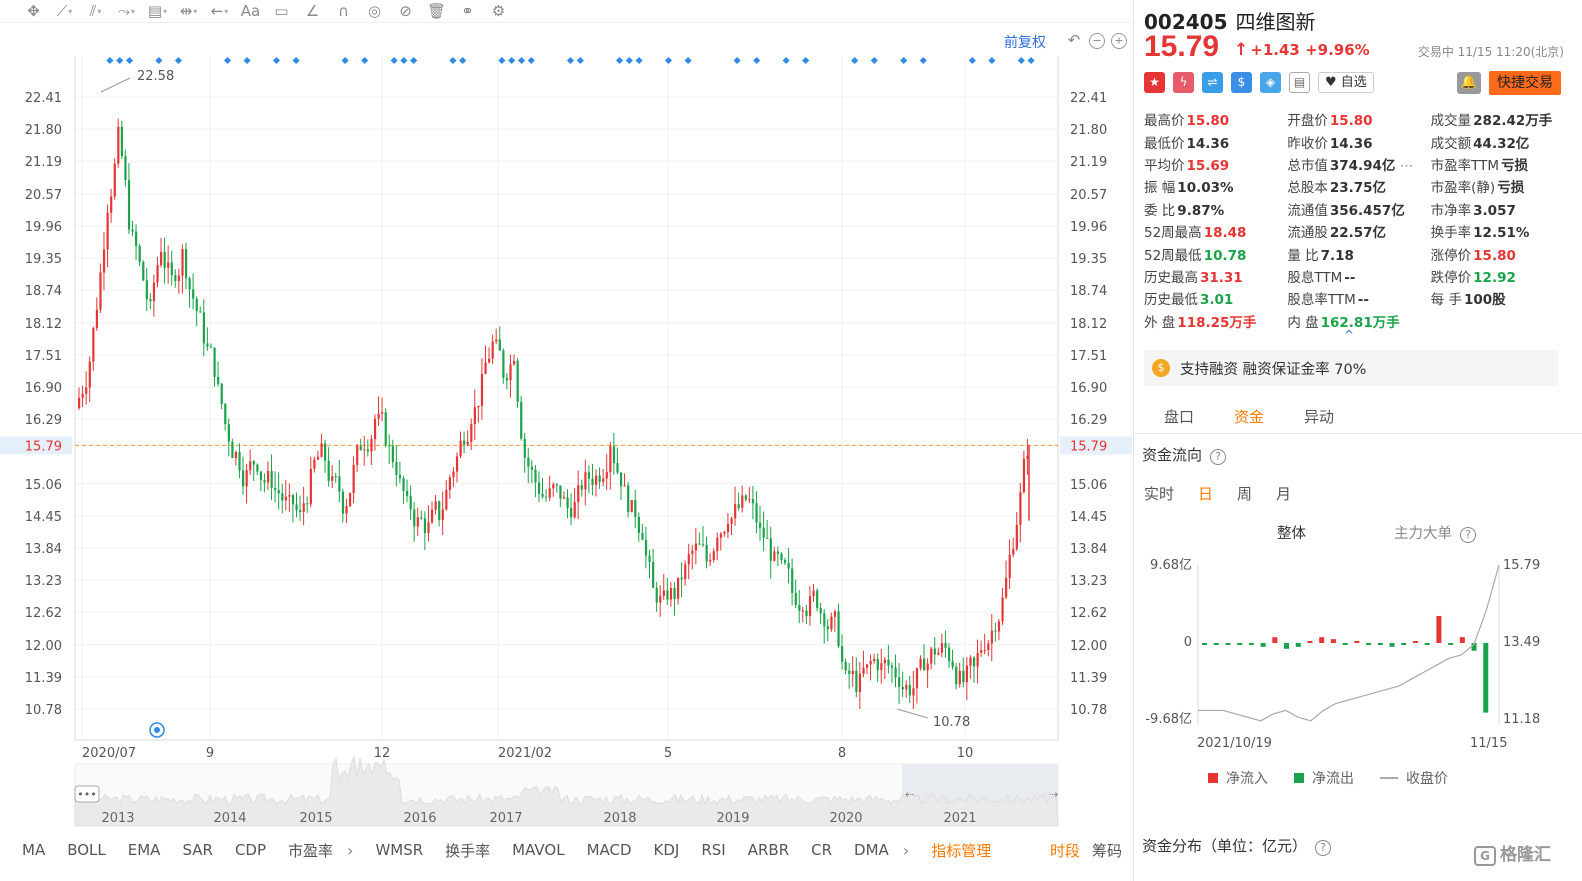  I want to click on eye-icon: ◎, so click(374, 11).